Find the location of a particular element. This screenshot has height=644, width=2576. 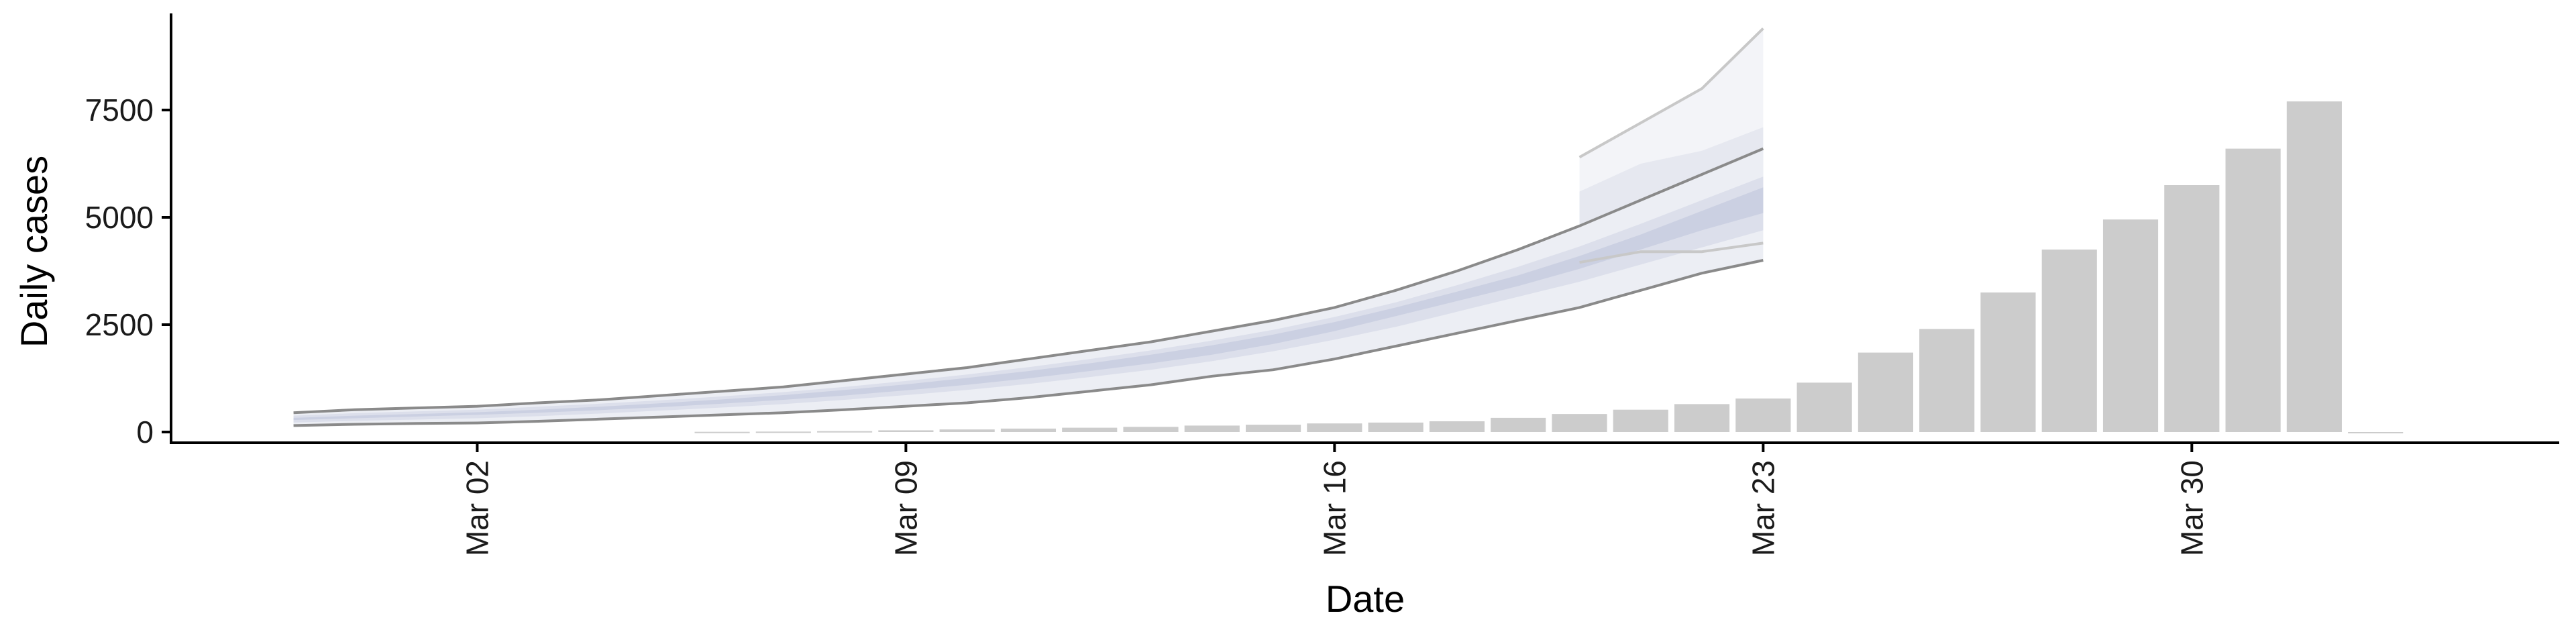

x-axis-ticks: Mar 02 Mar 09 Mar 16 Mar 23 Mar 30 is located at coordinates (1334, 499).